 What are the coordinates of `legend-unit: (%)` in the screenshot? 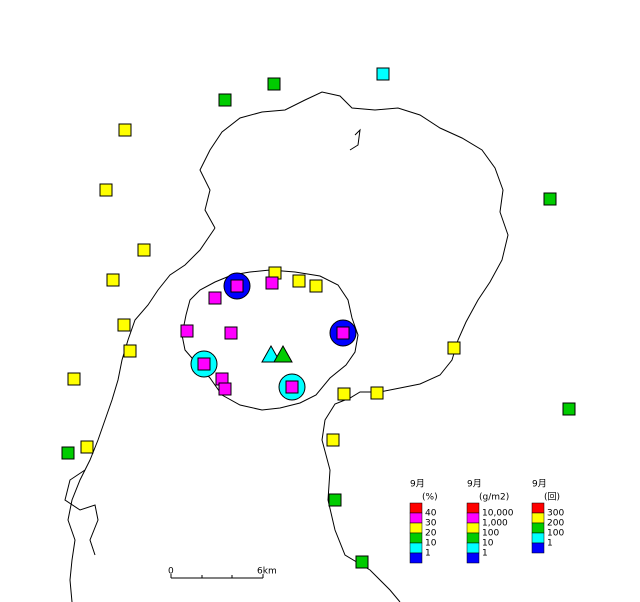 It's located at (430, 498).